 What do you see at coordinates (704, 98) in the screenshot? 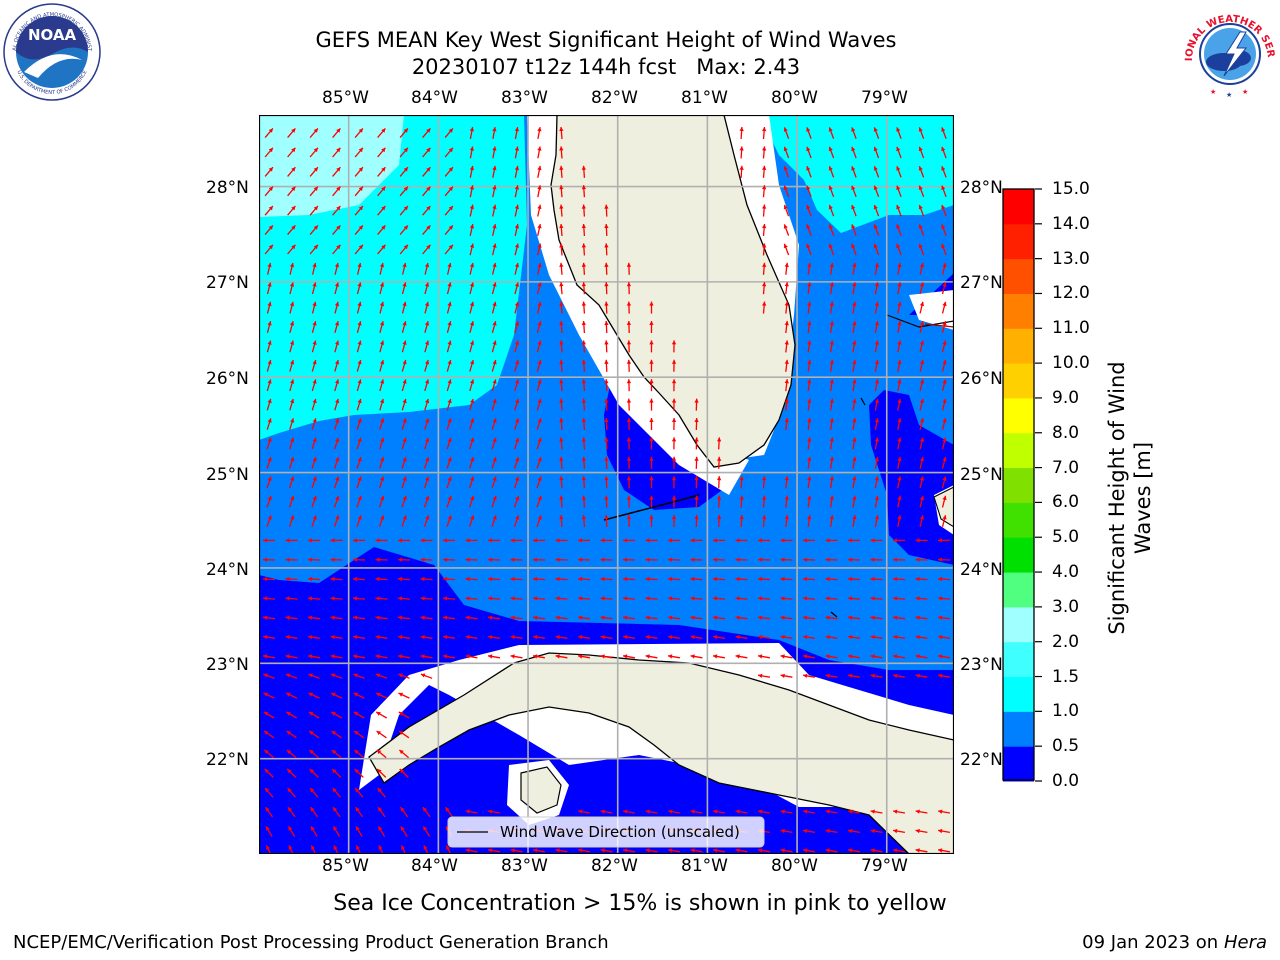
I see `lon-label-top-81w: 81°W` at bounding box center [704, 98].